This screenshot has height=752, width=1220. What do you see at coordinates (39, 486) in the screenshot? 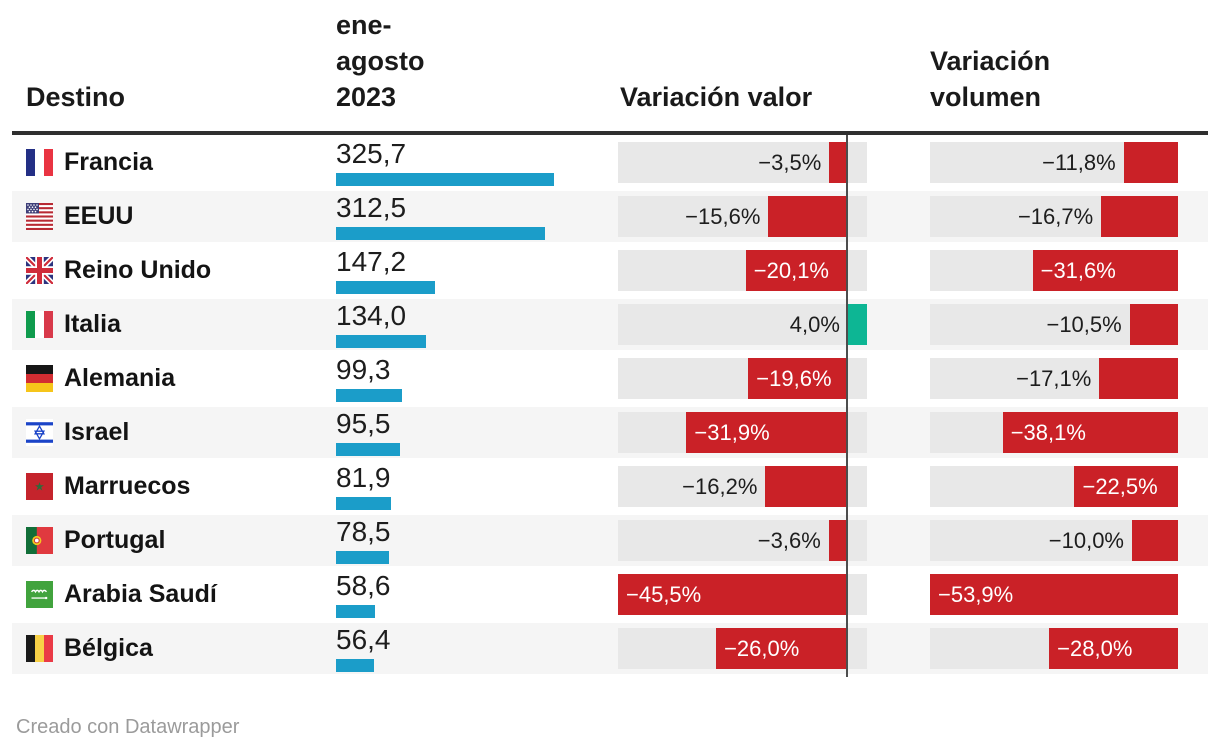
I see `morocco-flag-icon` at bounding box center [39, 486].